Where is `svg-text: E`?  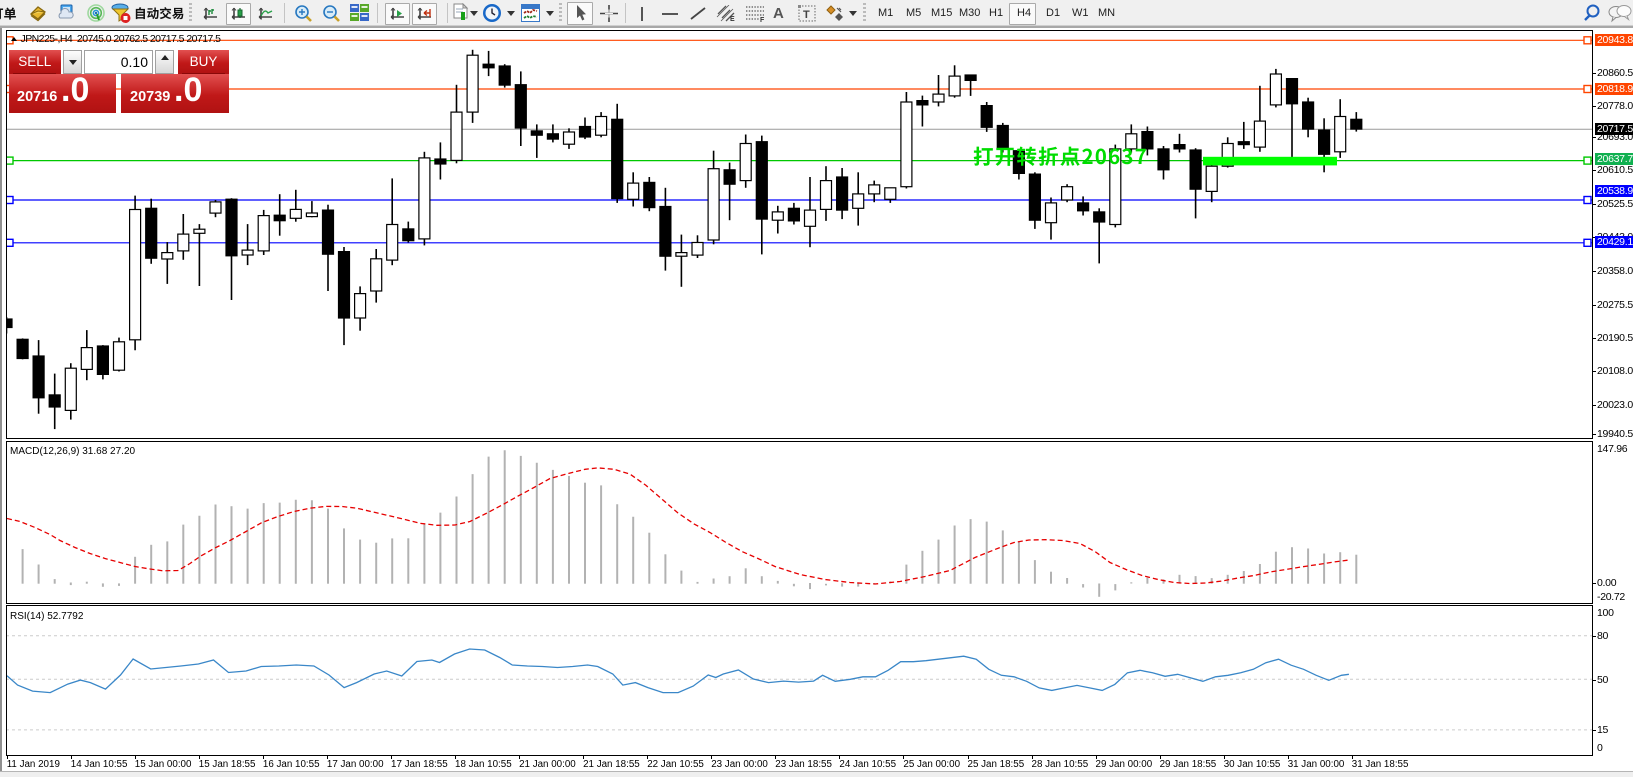 svg-text: E is located at coordinates (732, 19).